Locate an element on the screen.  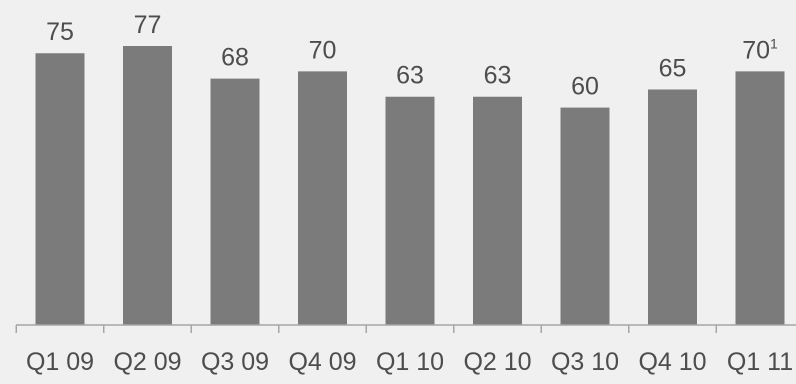
x-tick-label: Q2 10 is located at coordinates (497, 362).